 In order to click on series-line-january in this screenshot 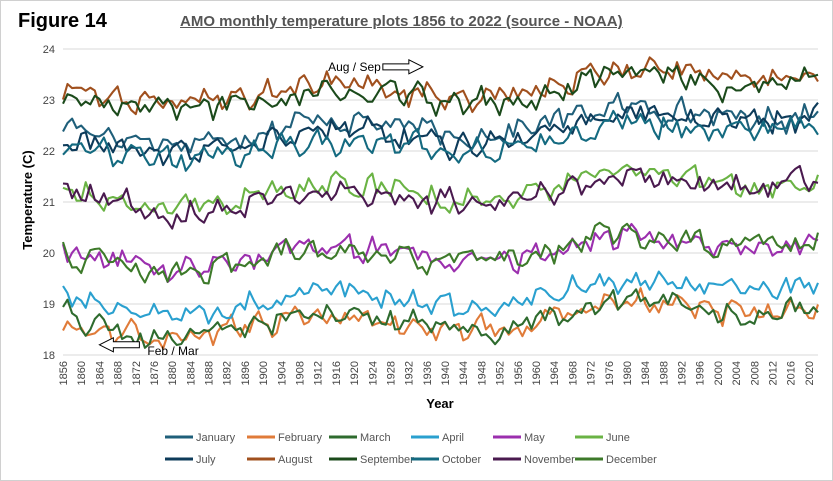, I will do `click(440, 122)`.